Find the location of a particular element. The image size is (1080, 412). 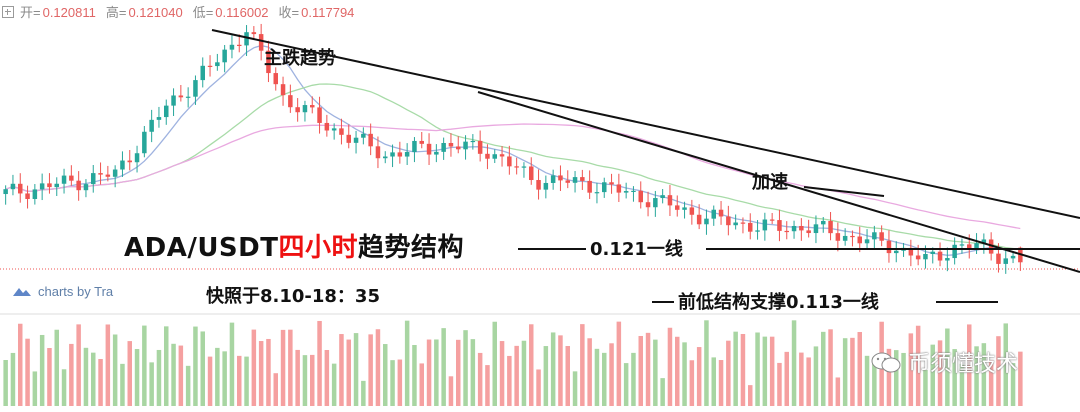

ohlc-legend: 开= 0.120811 高= 0.121040 低= 0.116002 收= 0.117794 is located at coordinates (182, 13).